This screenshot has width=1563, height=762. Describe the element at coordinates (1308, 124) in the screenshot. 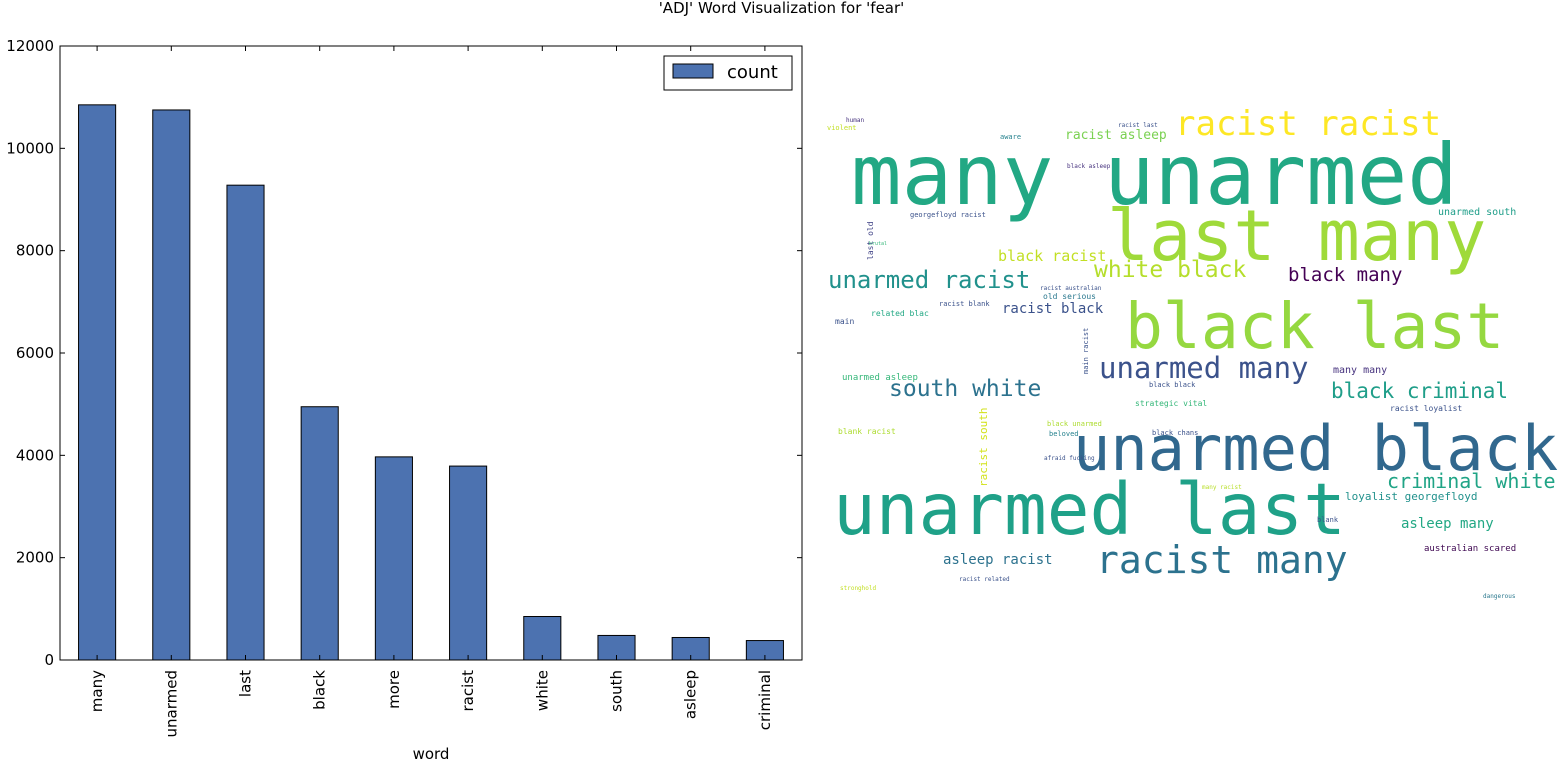

I see `word-cloud-word: racist racist` at that location.